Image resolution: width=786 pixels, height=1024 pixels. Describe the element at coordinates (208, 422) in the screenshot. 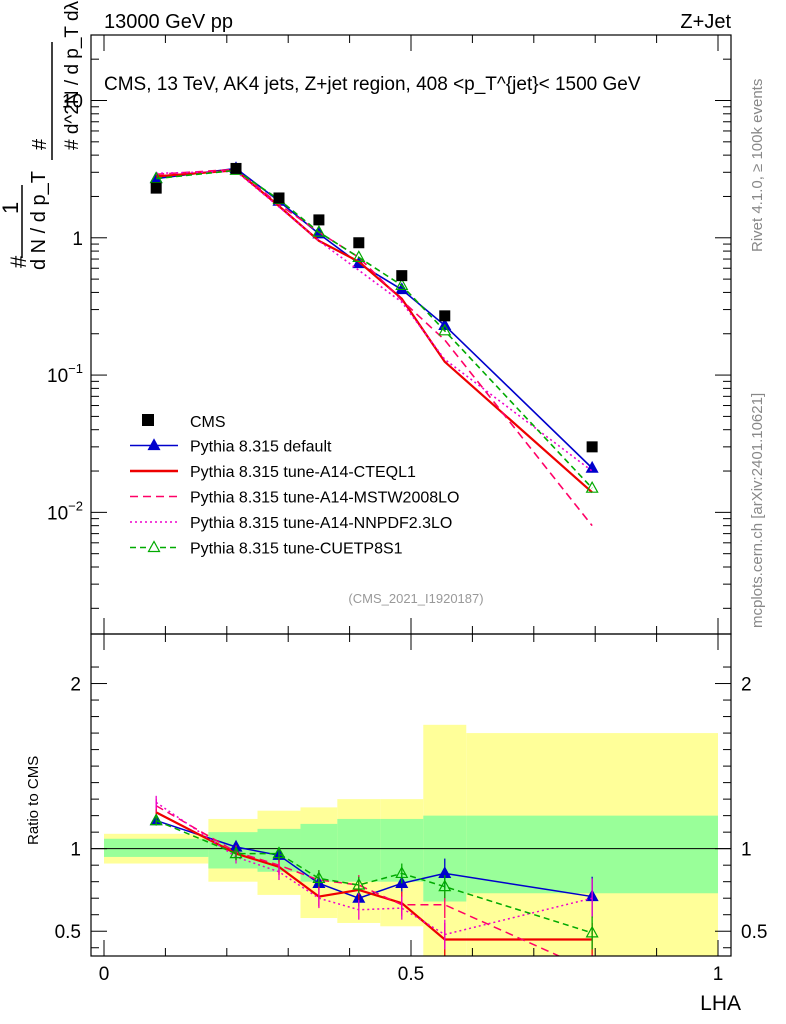

I see `legend-cms-label: CMS` at that location.